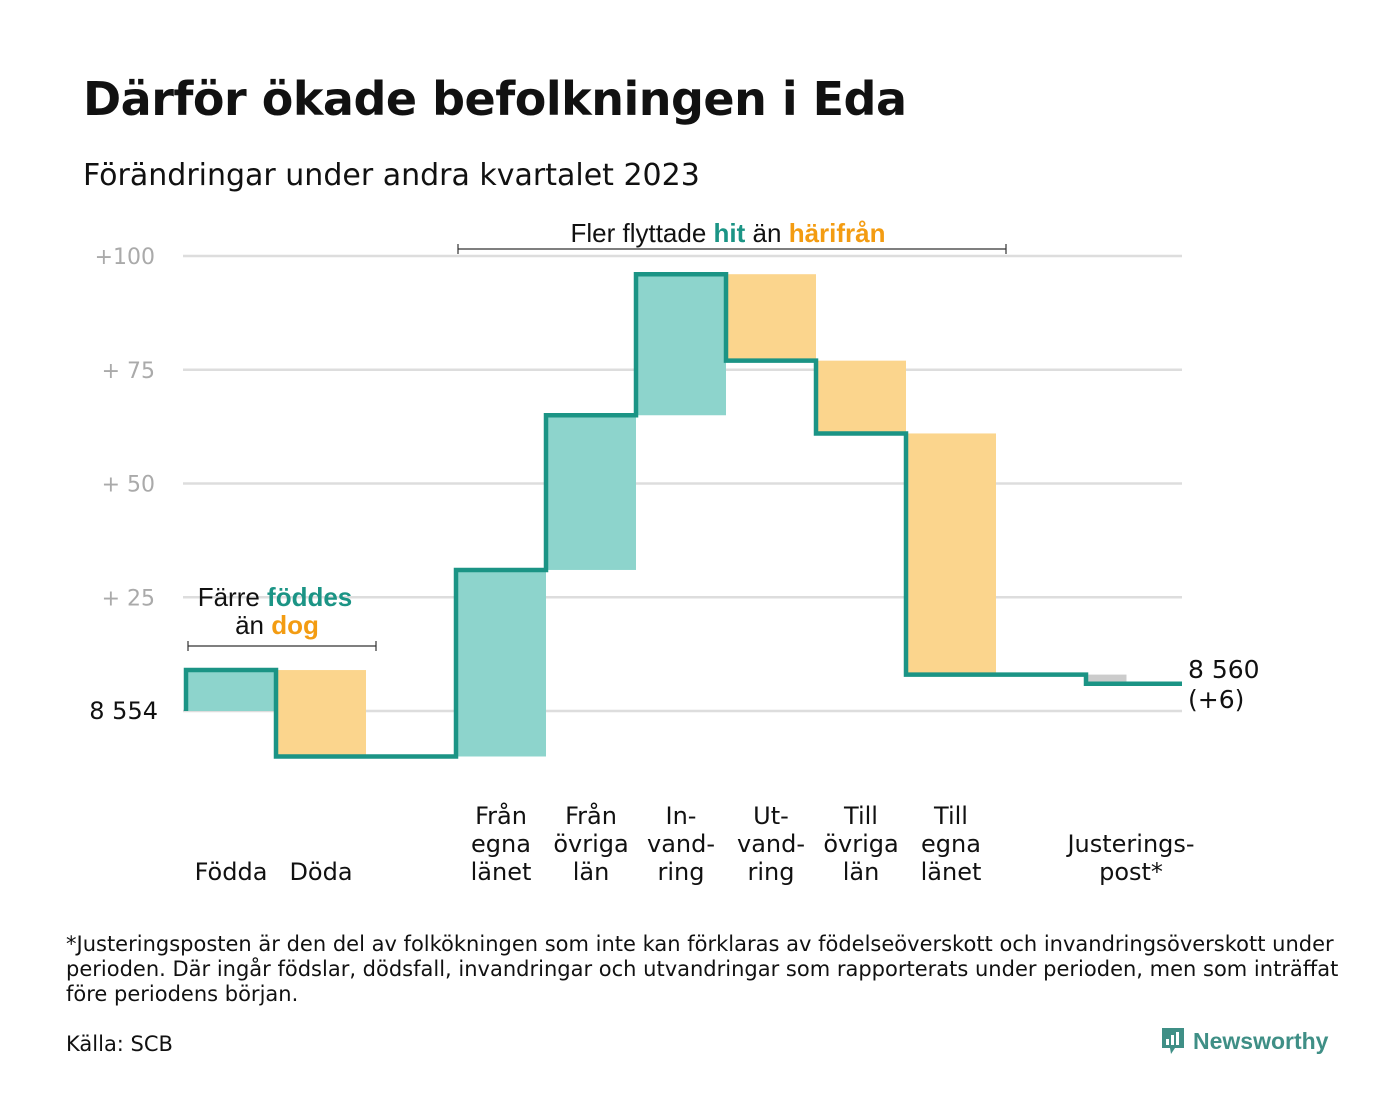  Describe the element at coordinates (1224, 669) in the screenshot. I see `end-value-label: 8 560` at that location.